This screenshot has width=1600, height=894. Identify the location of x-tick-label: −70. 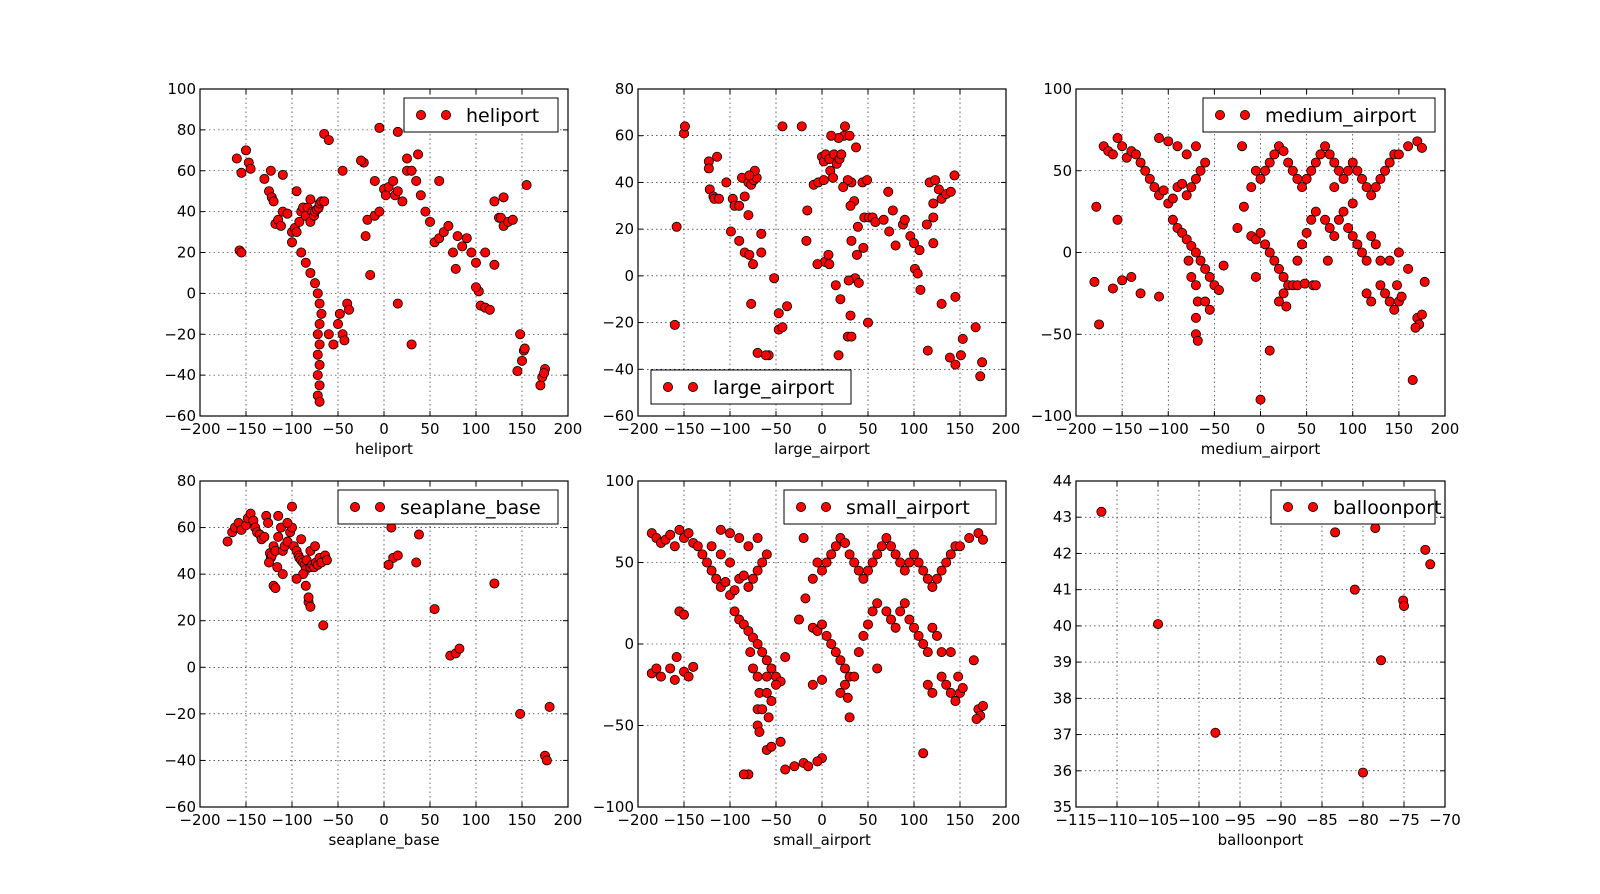
(1445, 820).